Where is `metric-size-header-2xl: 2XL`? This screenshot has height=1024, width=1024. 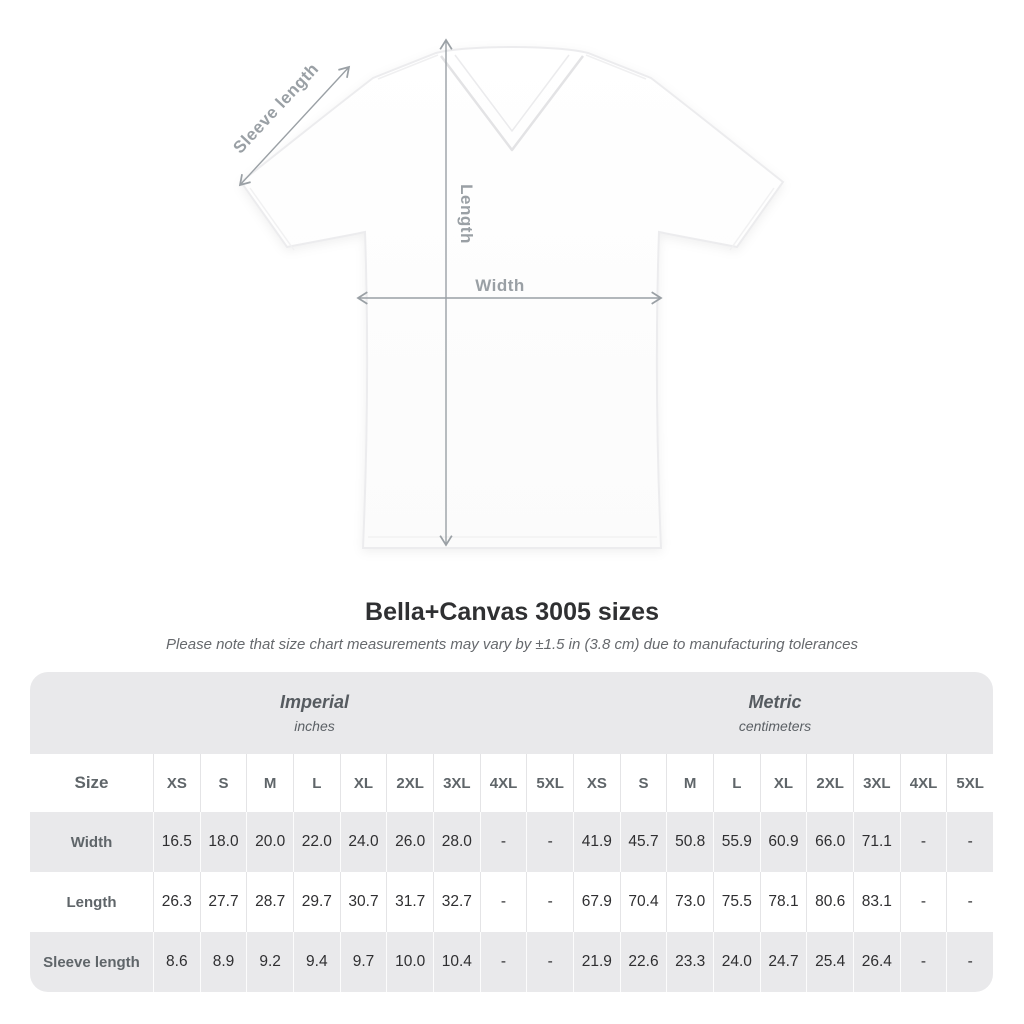
metric-size-header-2xl: 2XL is located at coordinates (829, 783).